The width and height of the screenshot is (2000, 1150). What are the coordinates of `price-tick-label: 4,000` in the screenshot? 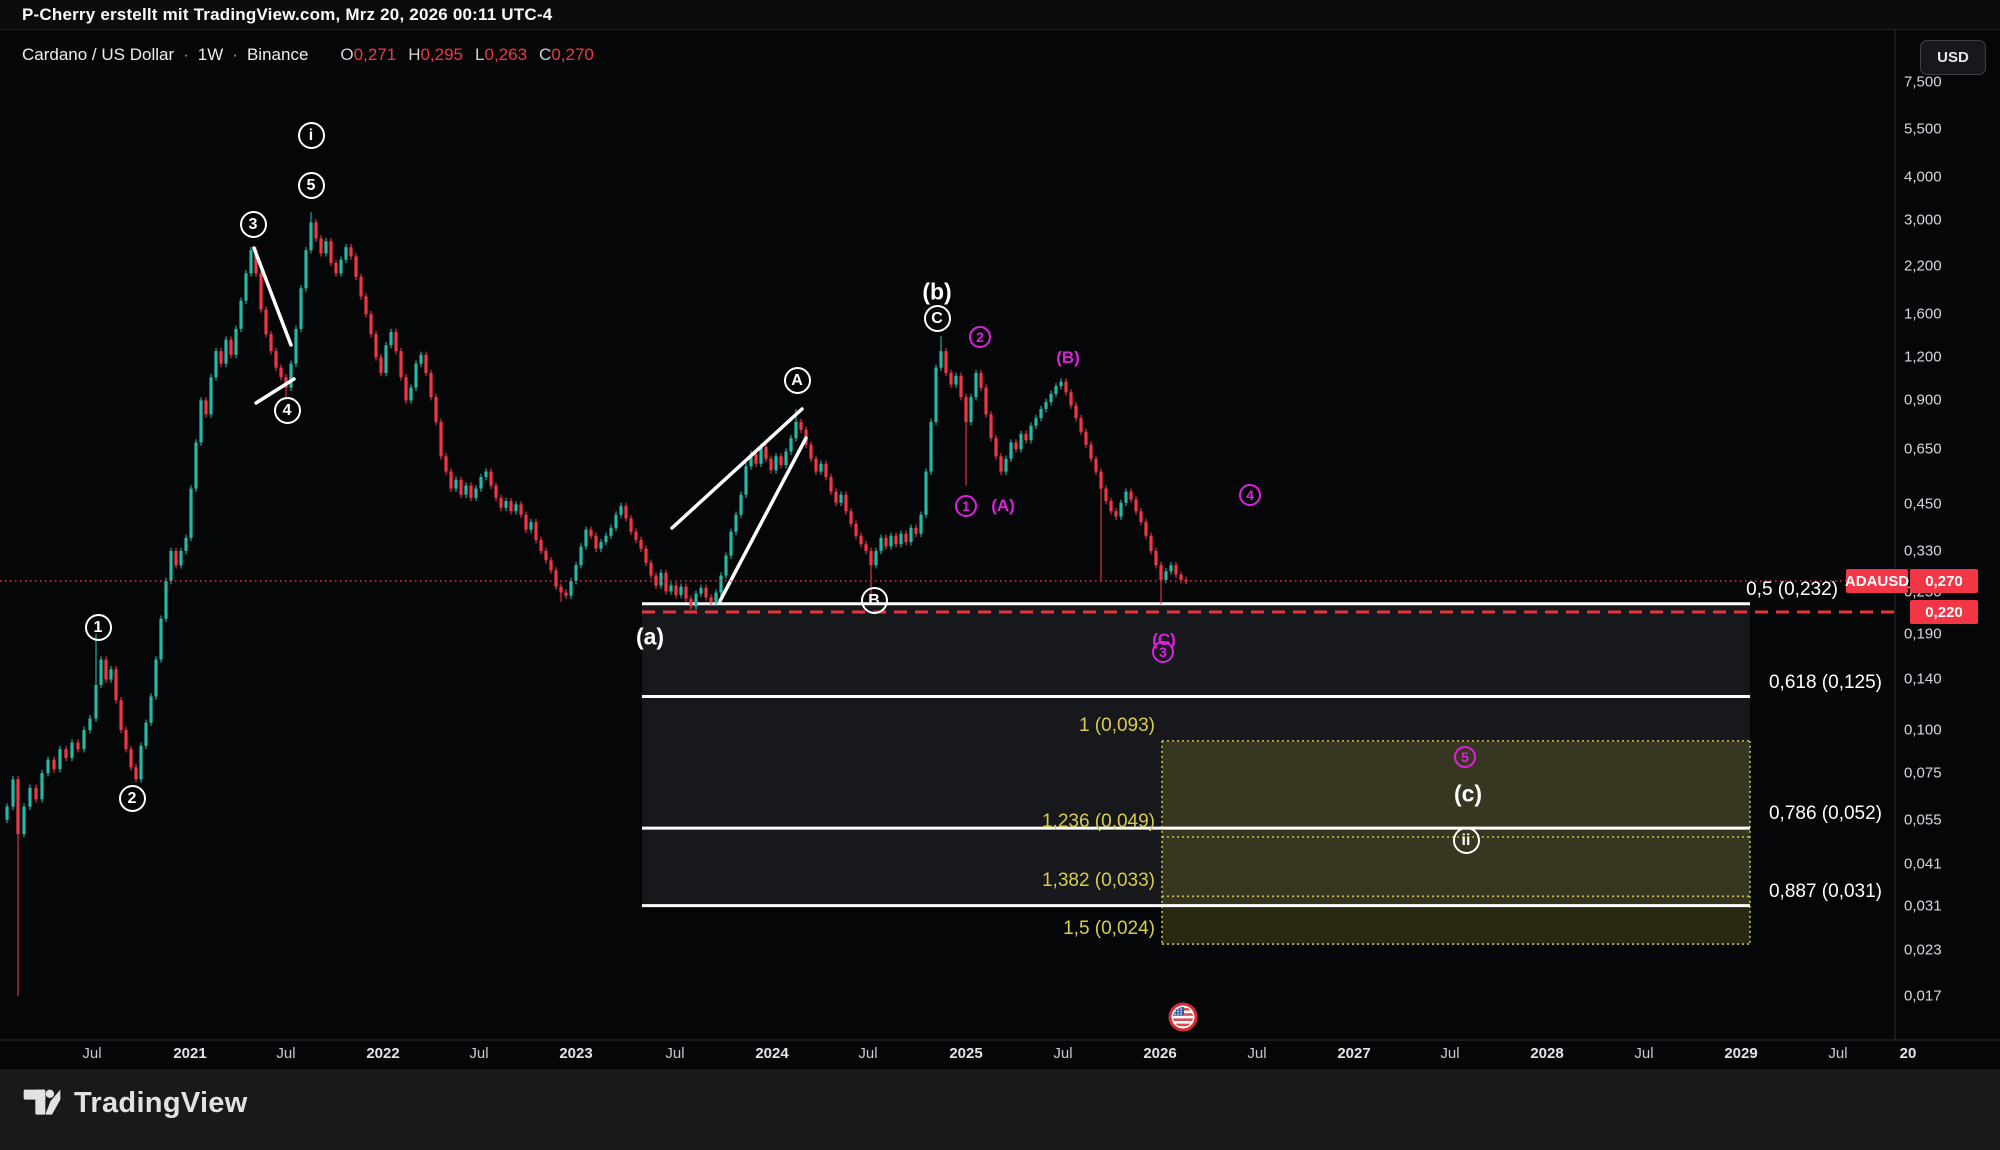 It's located at (1923, 177).